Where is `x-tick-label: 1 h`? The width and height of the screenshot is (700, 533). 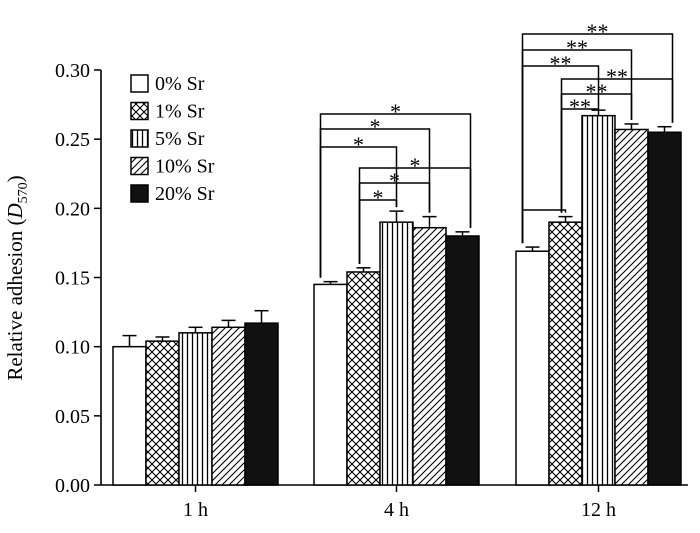
x-tick-label: 1 h is located at coordinates (195, 510).